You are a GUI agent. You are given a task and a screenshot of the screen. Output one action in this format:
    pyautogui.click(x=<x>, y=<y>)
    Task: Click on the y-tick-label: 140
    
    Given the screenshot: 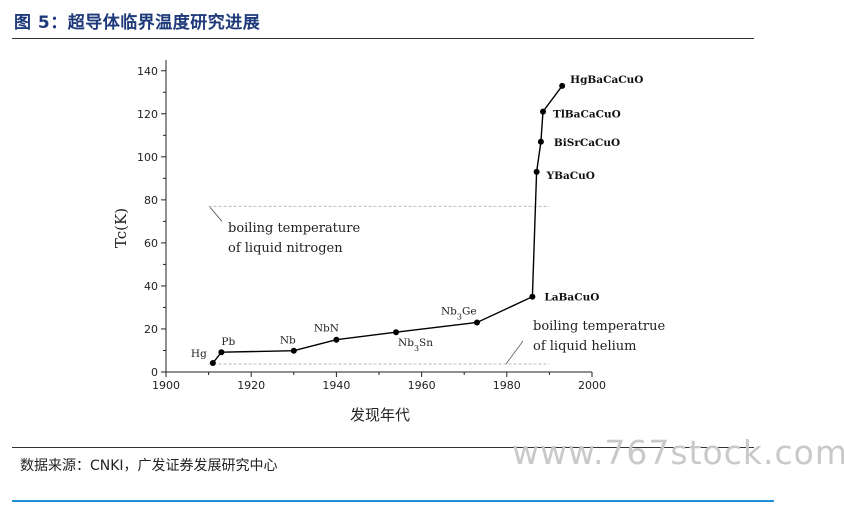 What is the action you would take?
    pyautogui.click(x=147, y=71)
    